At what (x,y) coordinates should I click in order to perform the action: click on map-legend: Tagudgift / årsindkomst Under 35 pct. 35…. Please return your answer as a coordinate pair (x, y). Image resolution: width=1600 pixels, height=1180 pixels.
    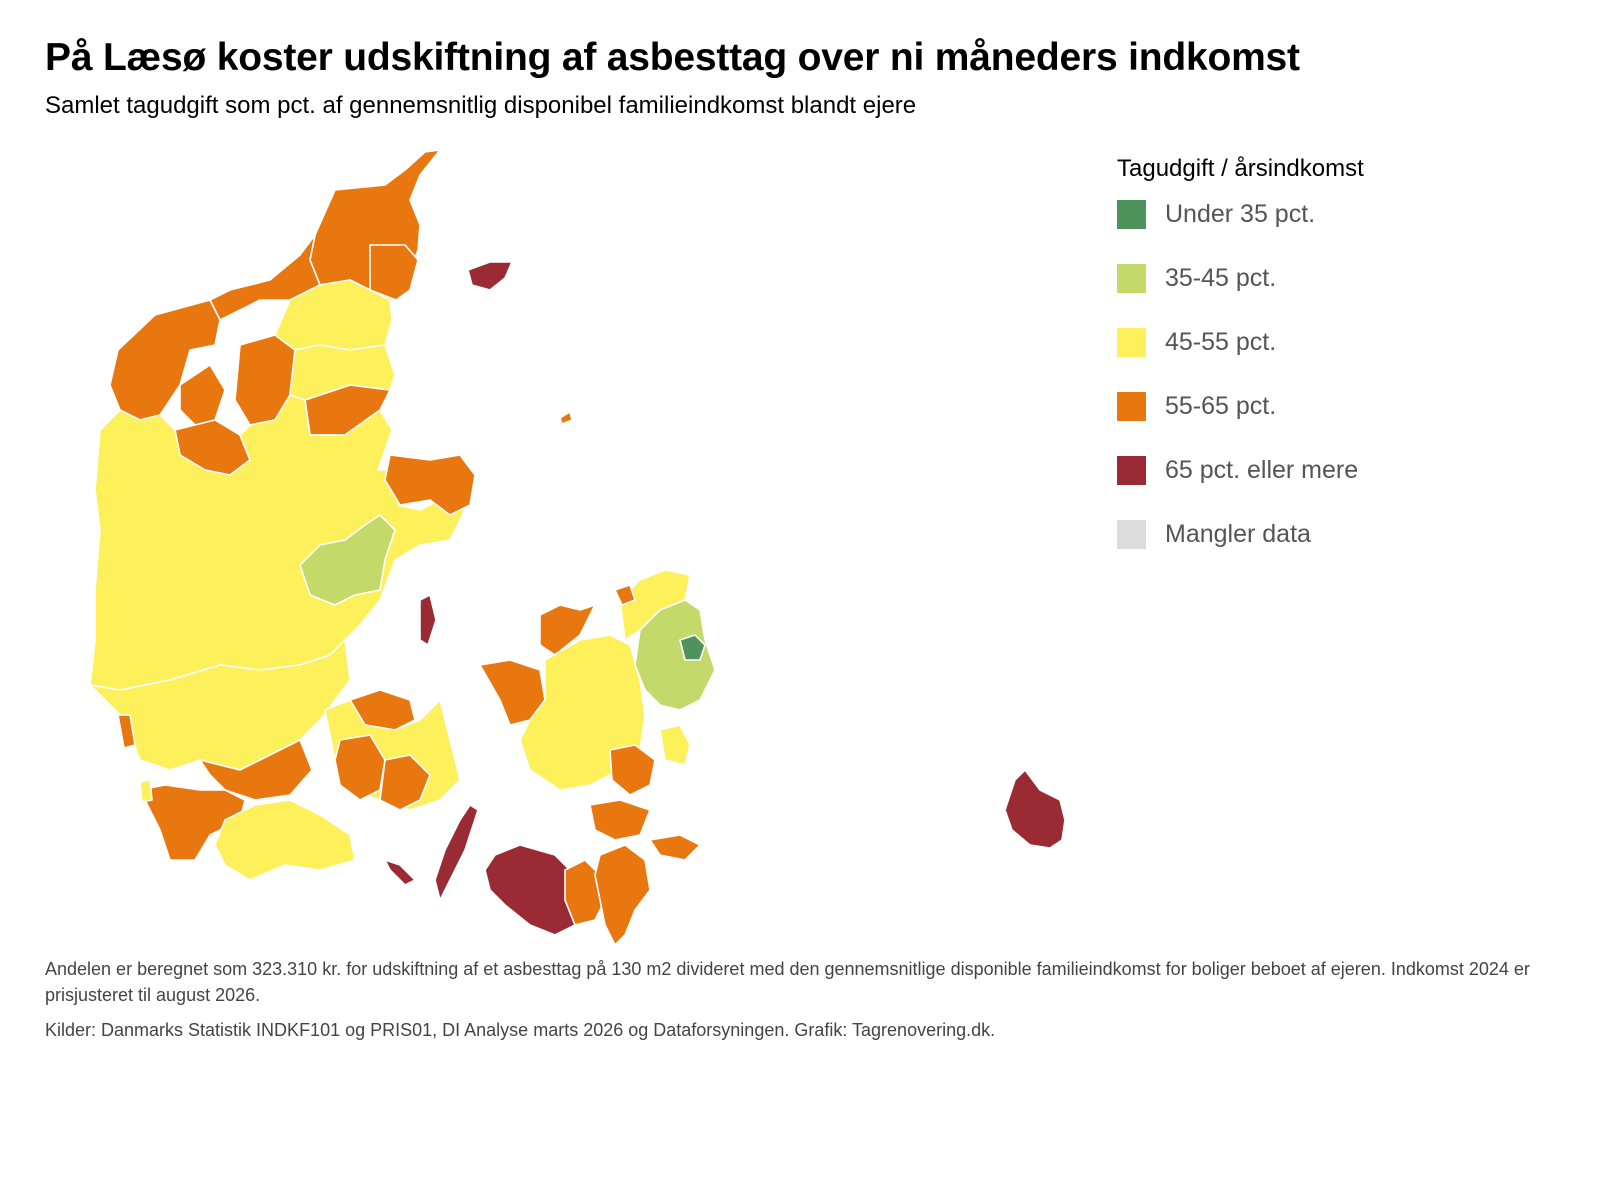
    Looking at the image, I should click on (1327, 368).